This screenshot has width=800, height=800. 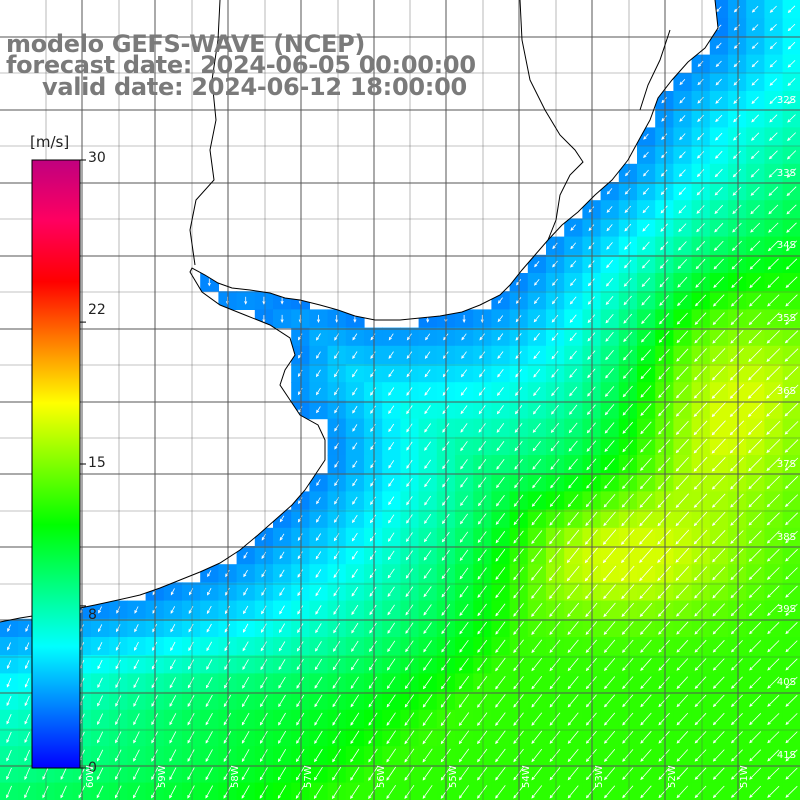 I want to click on lon-label: 58W, so click(x=235, y=776).